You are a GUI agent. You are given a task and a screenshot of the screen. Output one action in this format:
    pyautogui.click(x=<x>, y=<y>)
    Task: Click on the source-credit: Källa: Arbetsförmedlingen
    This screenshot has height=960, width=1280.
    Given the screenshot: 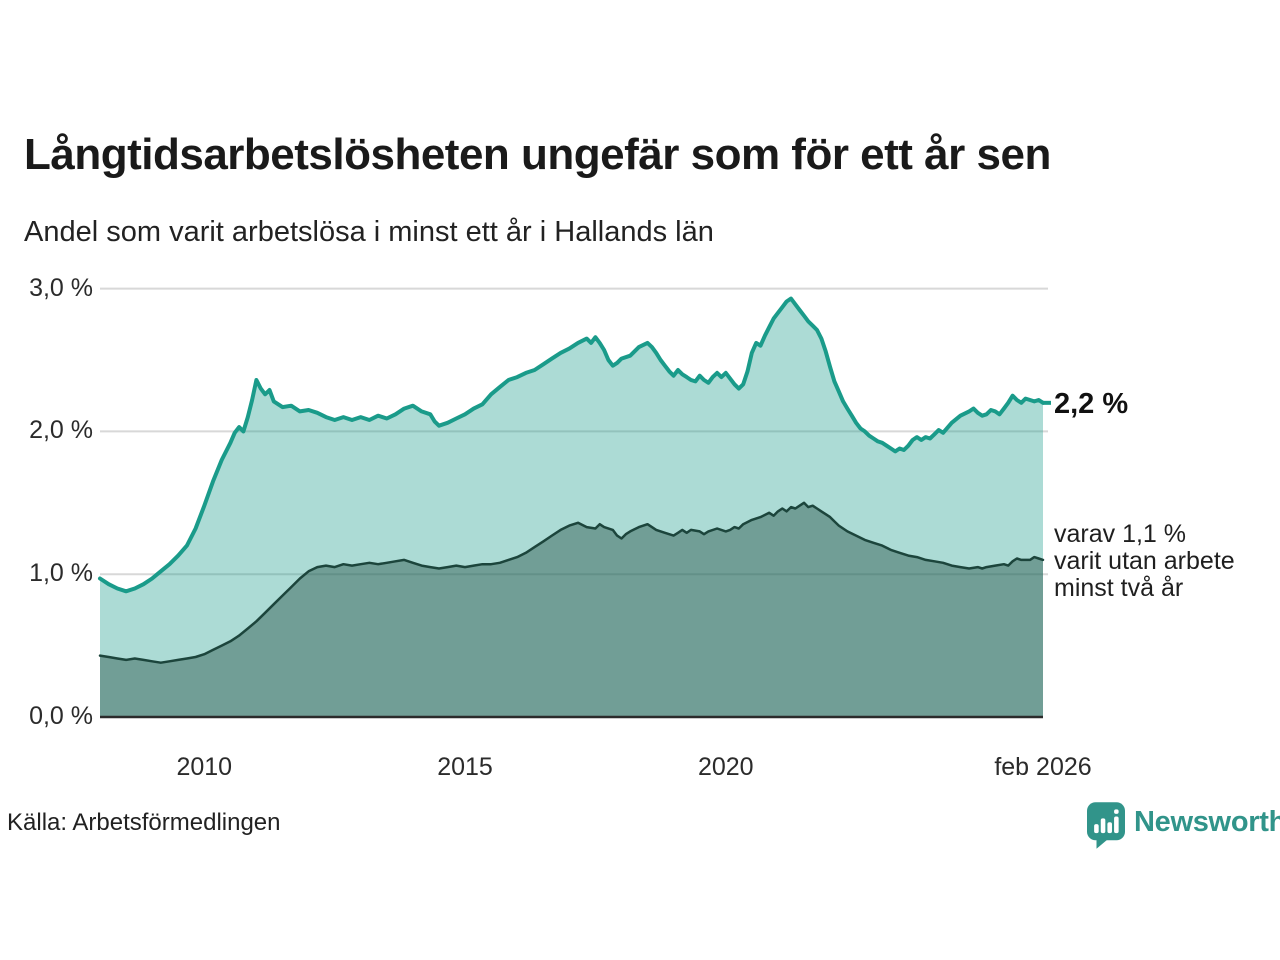 What is the action you would take?
    pyautogui.click(x=144, y=822)
    